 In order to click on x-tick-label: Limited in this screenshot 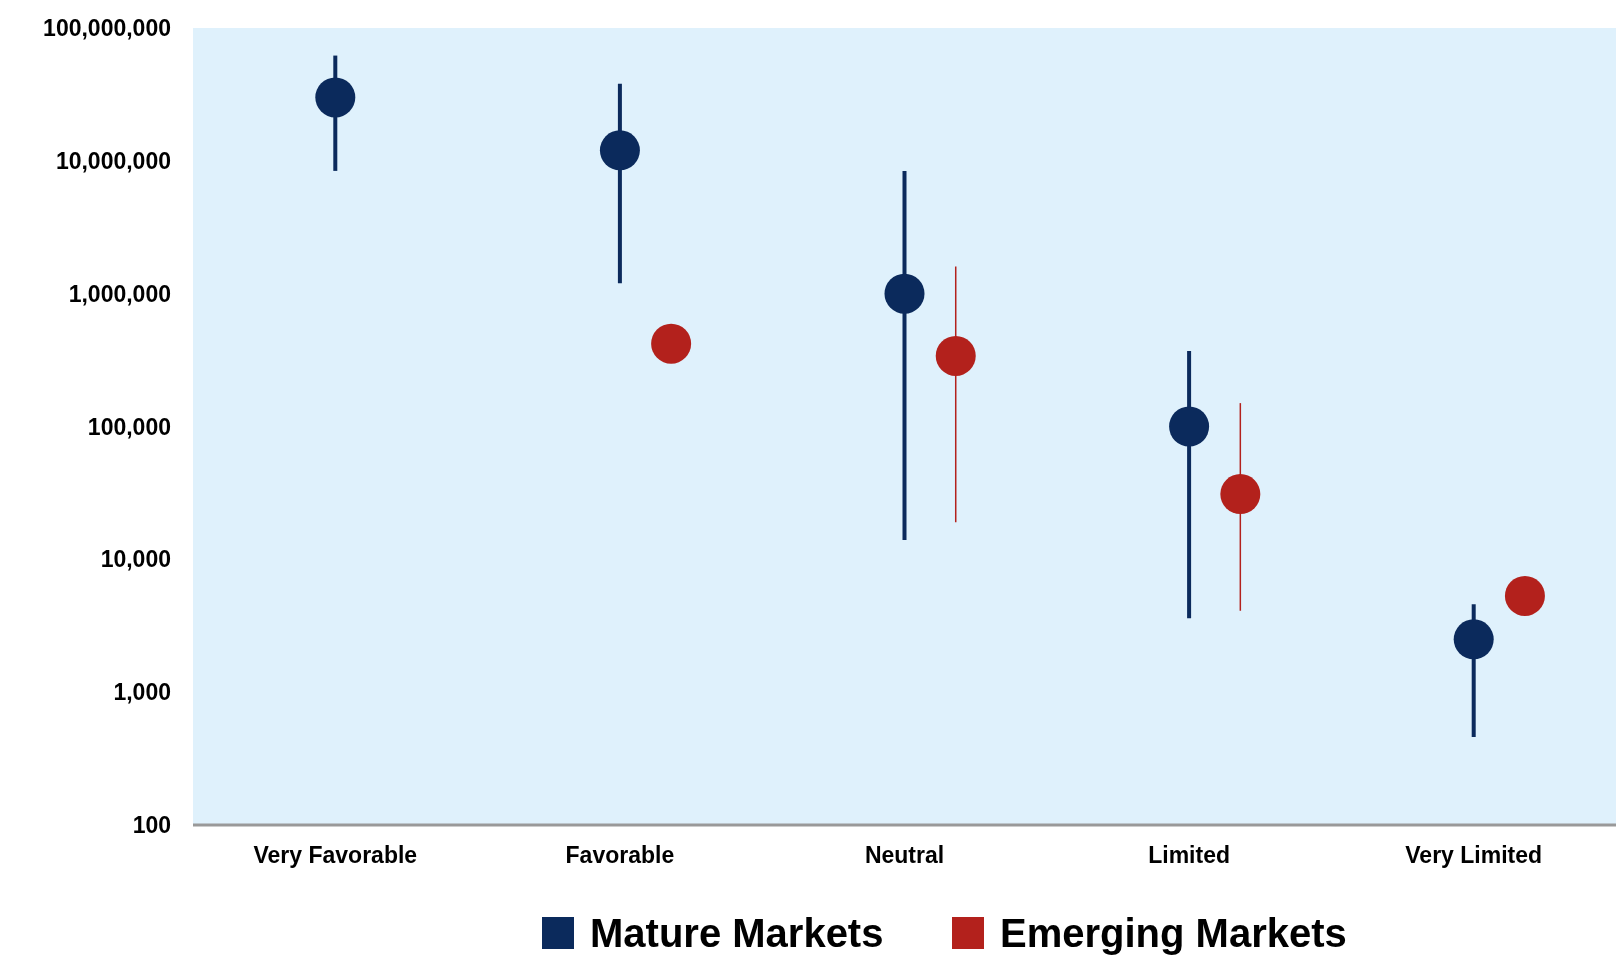, I will do `click(1189, 855)`.